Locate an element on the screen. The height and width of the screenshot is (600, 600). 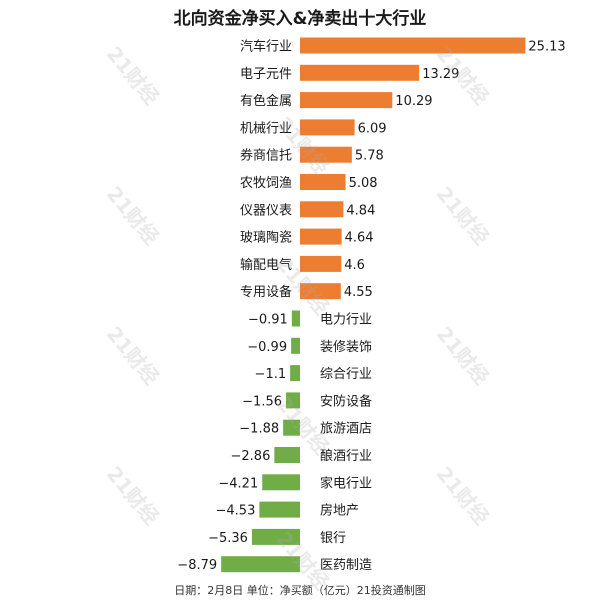
data-label: −4.21 is located at coordinates (238, 483).